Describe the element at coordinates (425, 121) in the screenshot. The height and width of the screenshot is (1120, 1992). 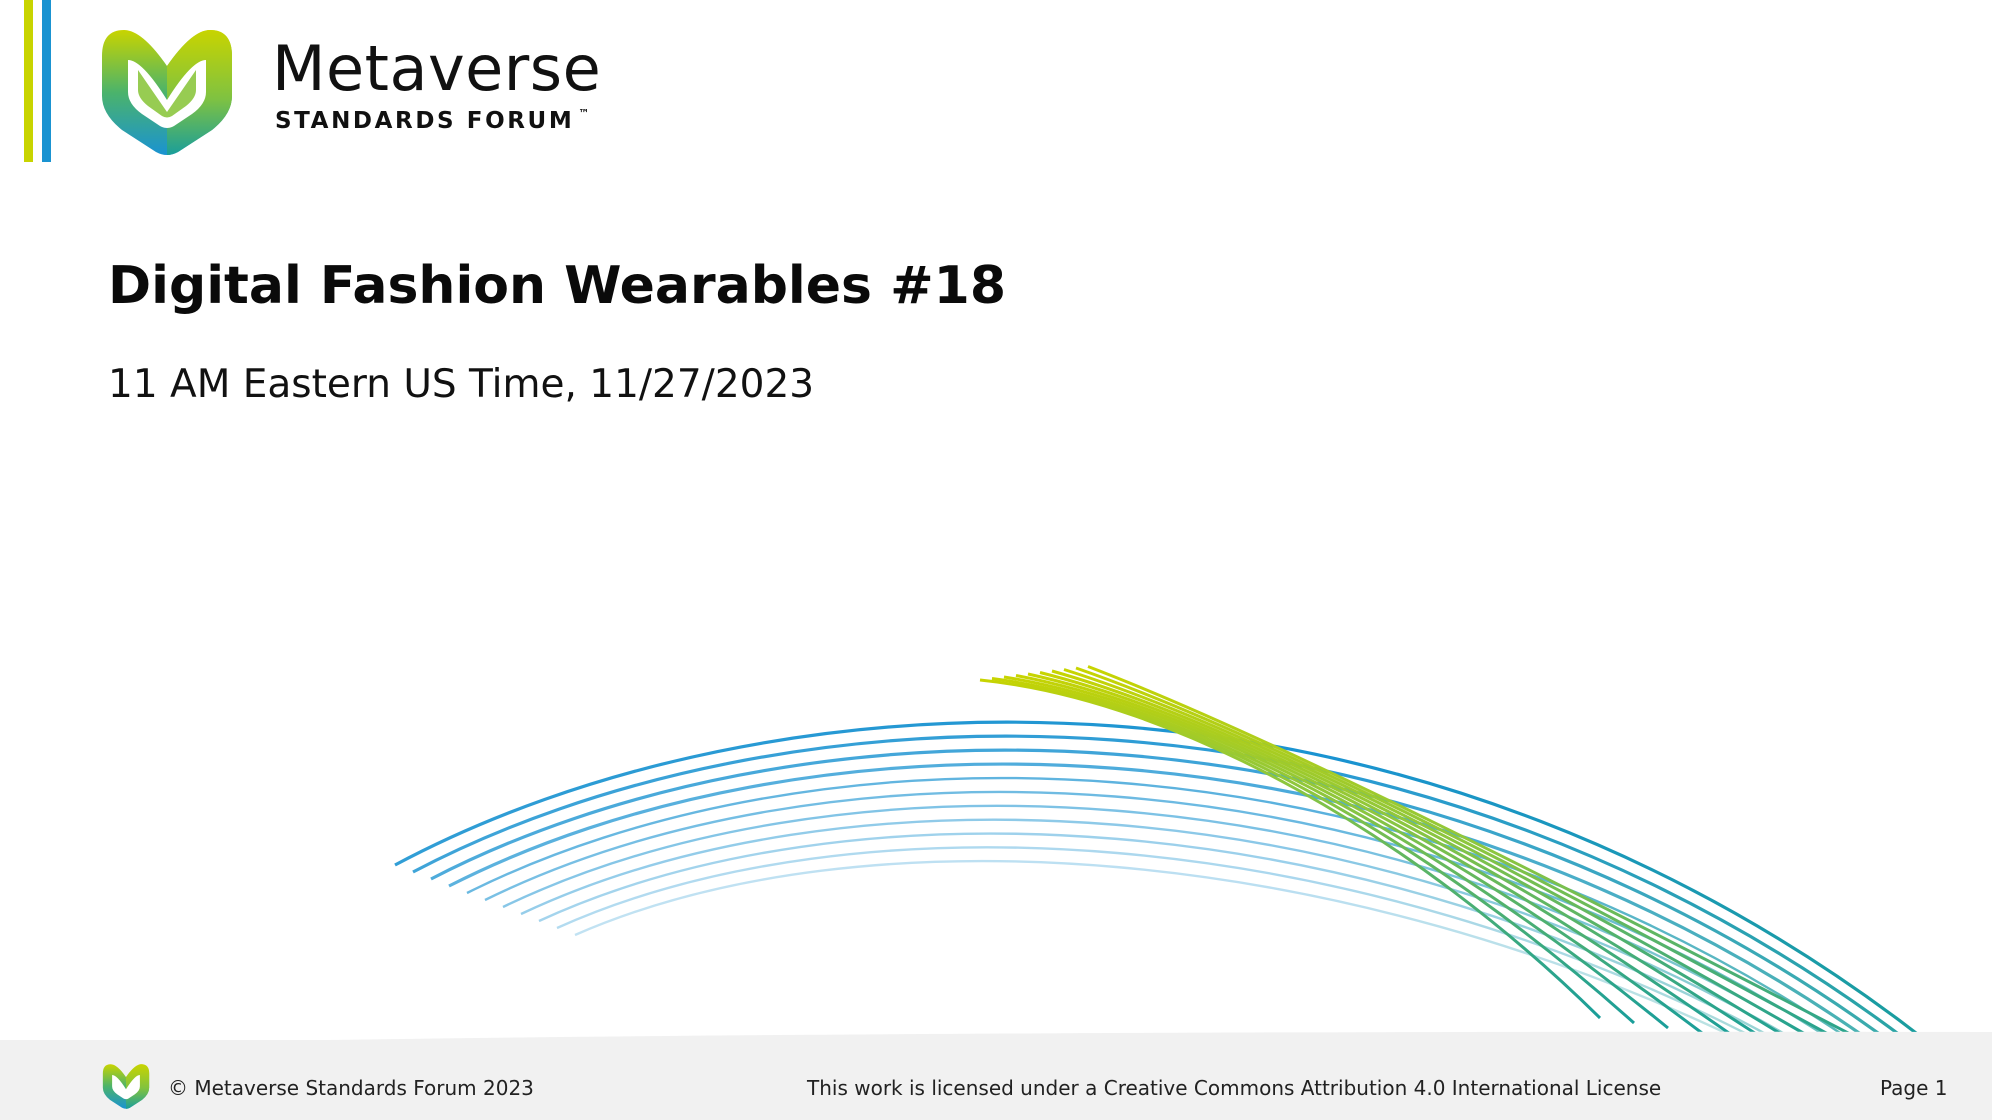
I see `brand-subtitle-text: STANDARDS FORUM` at that location.